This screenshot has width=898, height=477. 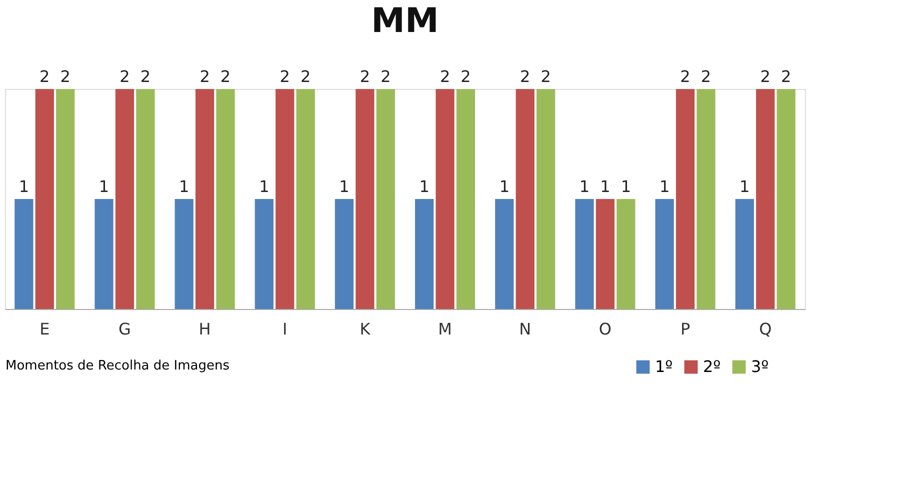 I want to click on chart-title: MM, so click(x=405, y=21).